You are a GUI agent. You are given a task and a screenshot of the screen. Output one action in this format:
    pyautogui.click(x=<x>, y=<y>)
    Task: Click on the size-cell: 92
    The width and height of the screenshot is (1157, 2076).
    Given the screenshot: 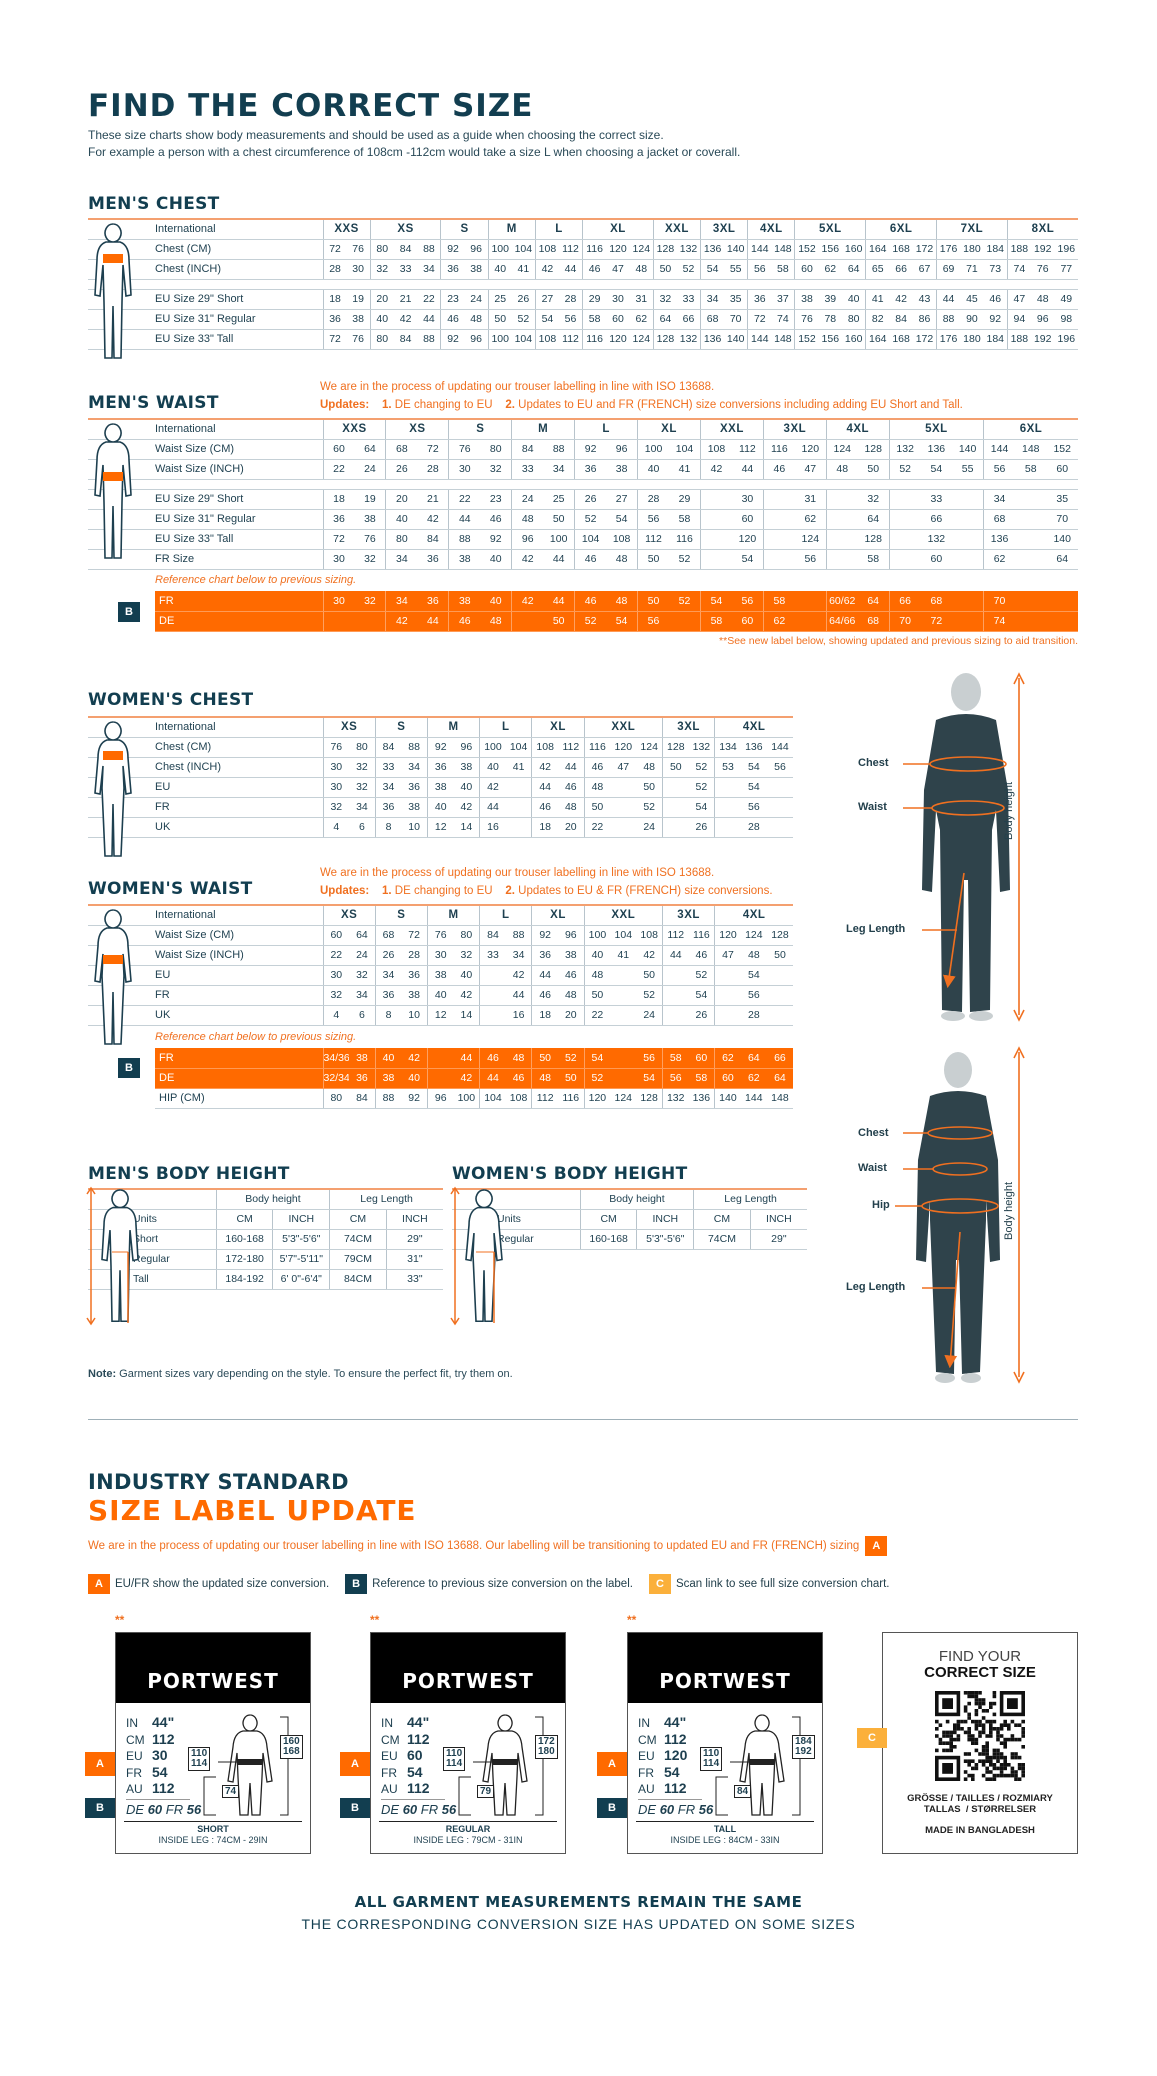 What is the action you would take?
    pyautogui.click(x=452, y=249)
    